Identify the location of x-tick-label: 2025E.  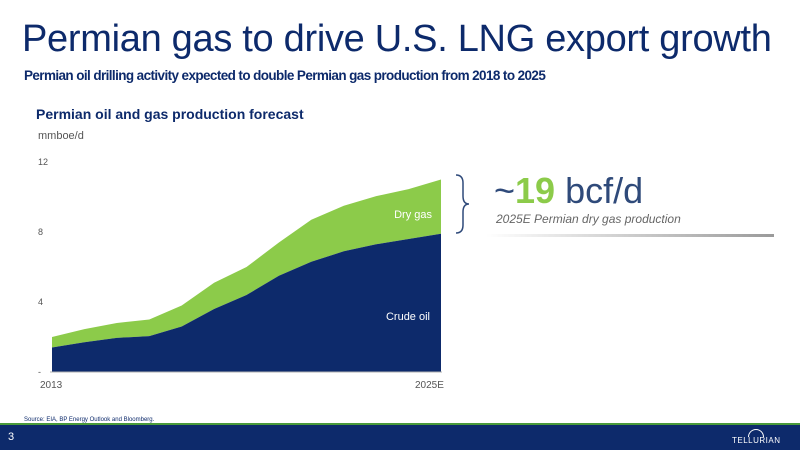
(429, 385).